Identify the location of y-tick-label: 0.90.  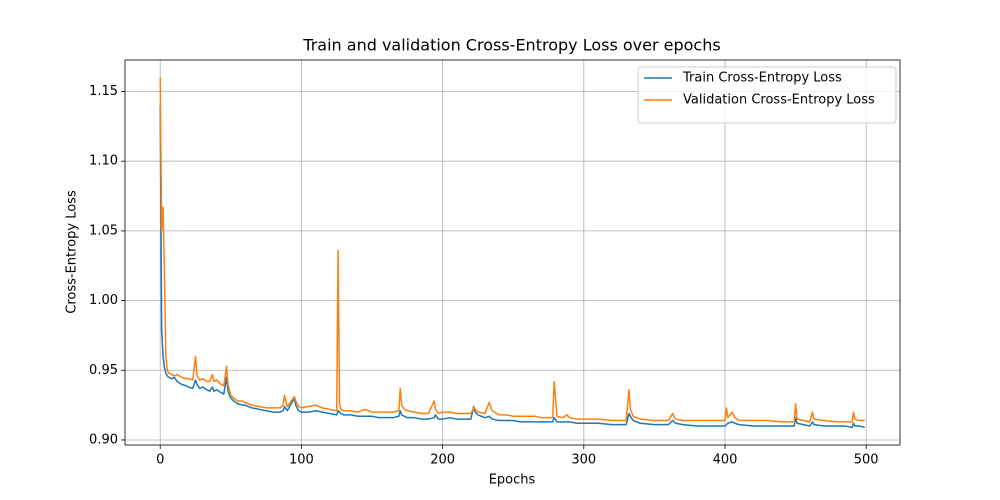
(103, 439).